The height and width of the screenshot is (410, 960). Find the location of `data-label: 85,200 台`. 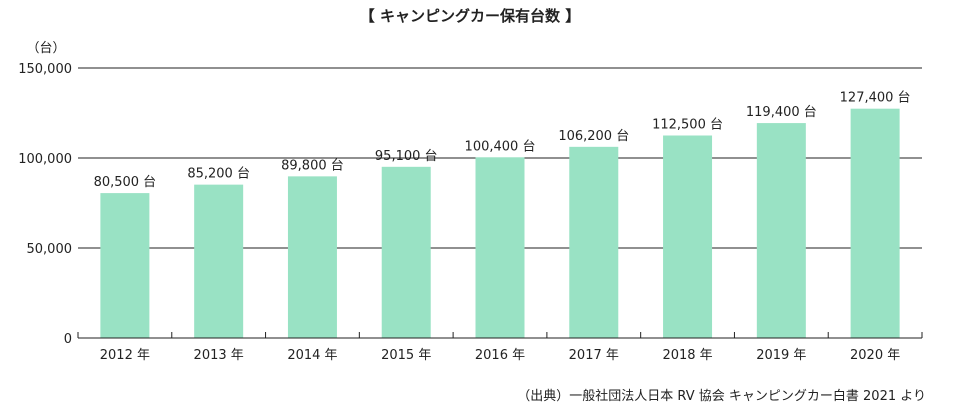

data-label: 85,200 台 is located at coordinates (218, 174).